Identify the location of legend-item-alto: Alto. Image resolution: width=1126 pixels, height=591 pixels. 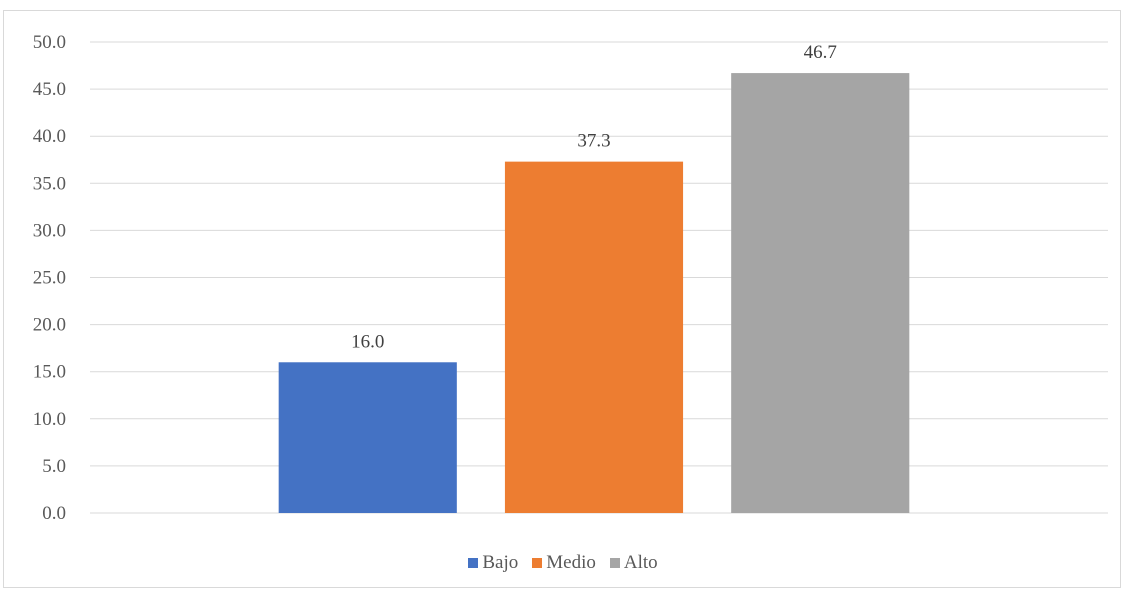
(633, 563).